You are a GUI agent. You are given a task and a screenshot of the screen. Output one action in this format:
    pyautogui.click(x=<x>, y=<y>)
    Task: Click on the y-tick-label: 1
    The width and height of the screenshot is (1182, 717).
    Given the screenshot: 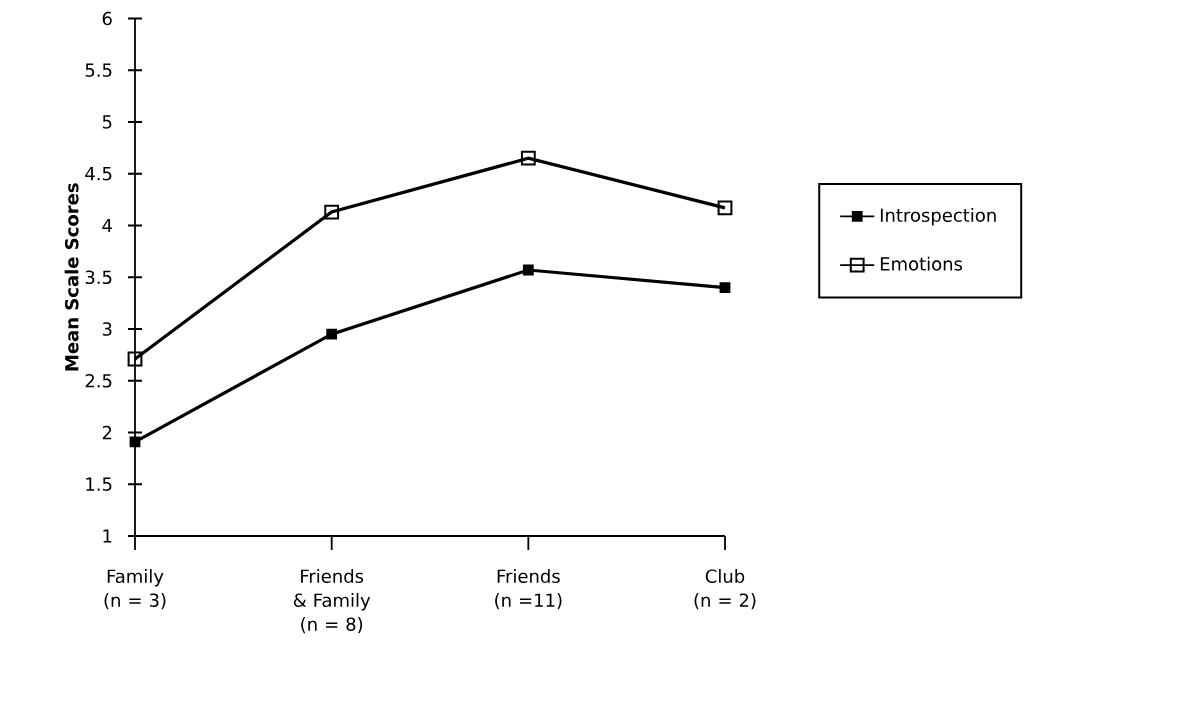 What is the action you would take?
    pyautogui.click(x=107, y=536)
    